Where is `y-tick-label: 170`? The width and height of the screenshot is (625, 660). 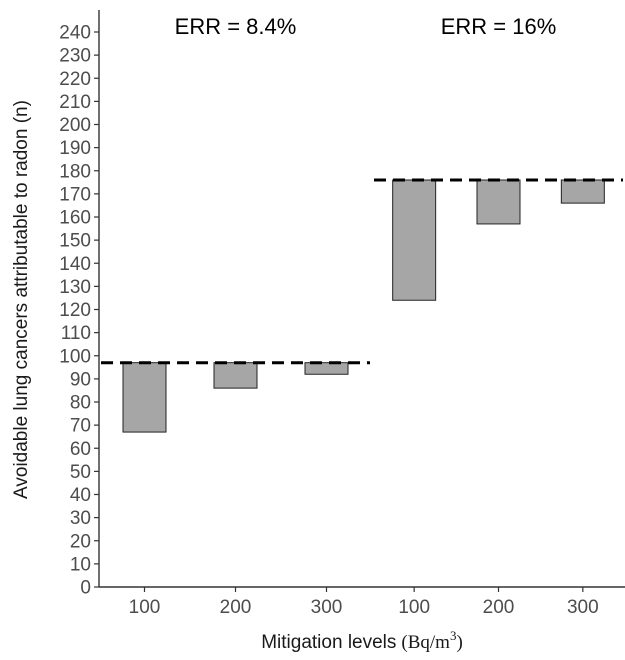
y-tick-label: 170 is located at coordinates (75, 194).